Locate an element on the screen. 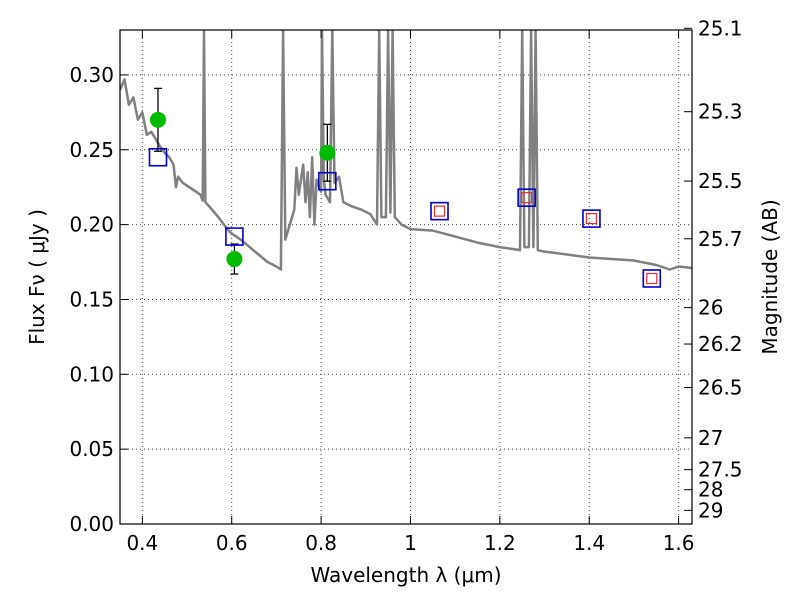 This screenshot has width=800, height=600. y-tick-label: 0.30 is located at coordinates (91, 75).